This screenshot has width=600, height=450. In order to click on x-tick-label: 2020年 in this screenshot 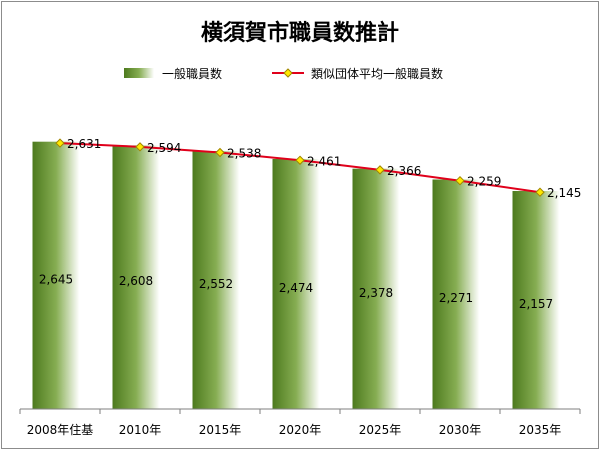, I will do `click(300, 430)`.